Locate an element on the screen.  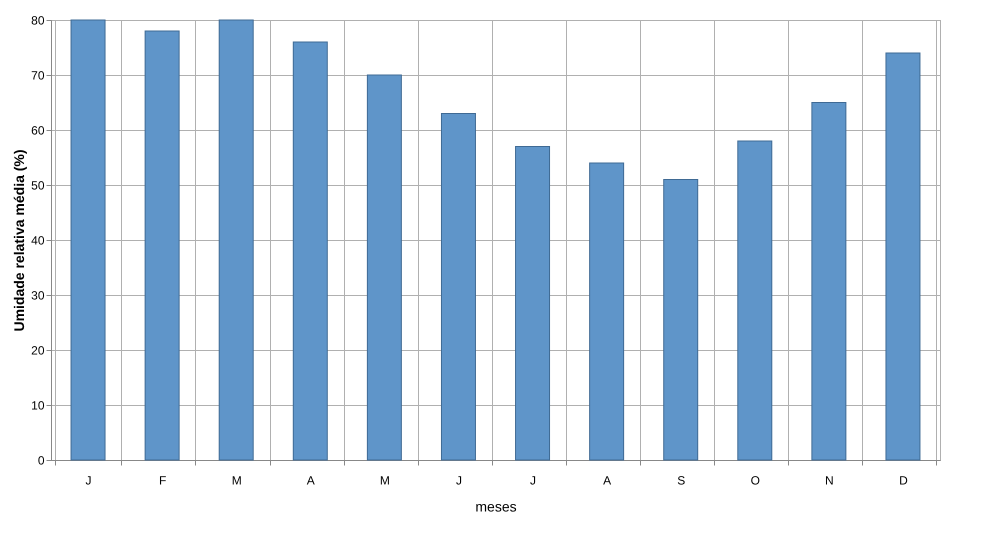
y-tick-label: 30 is located at coordinates (38, 295).